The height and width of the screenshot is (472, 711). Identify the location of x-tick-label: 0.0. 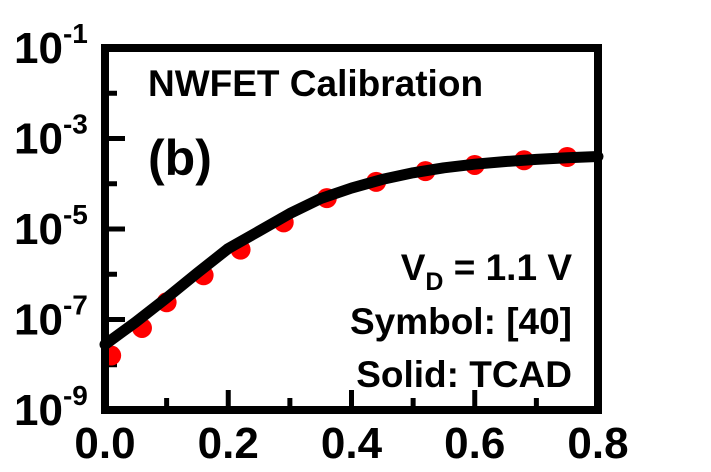
(104, 443).